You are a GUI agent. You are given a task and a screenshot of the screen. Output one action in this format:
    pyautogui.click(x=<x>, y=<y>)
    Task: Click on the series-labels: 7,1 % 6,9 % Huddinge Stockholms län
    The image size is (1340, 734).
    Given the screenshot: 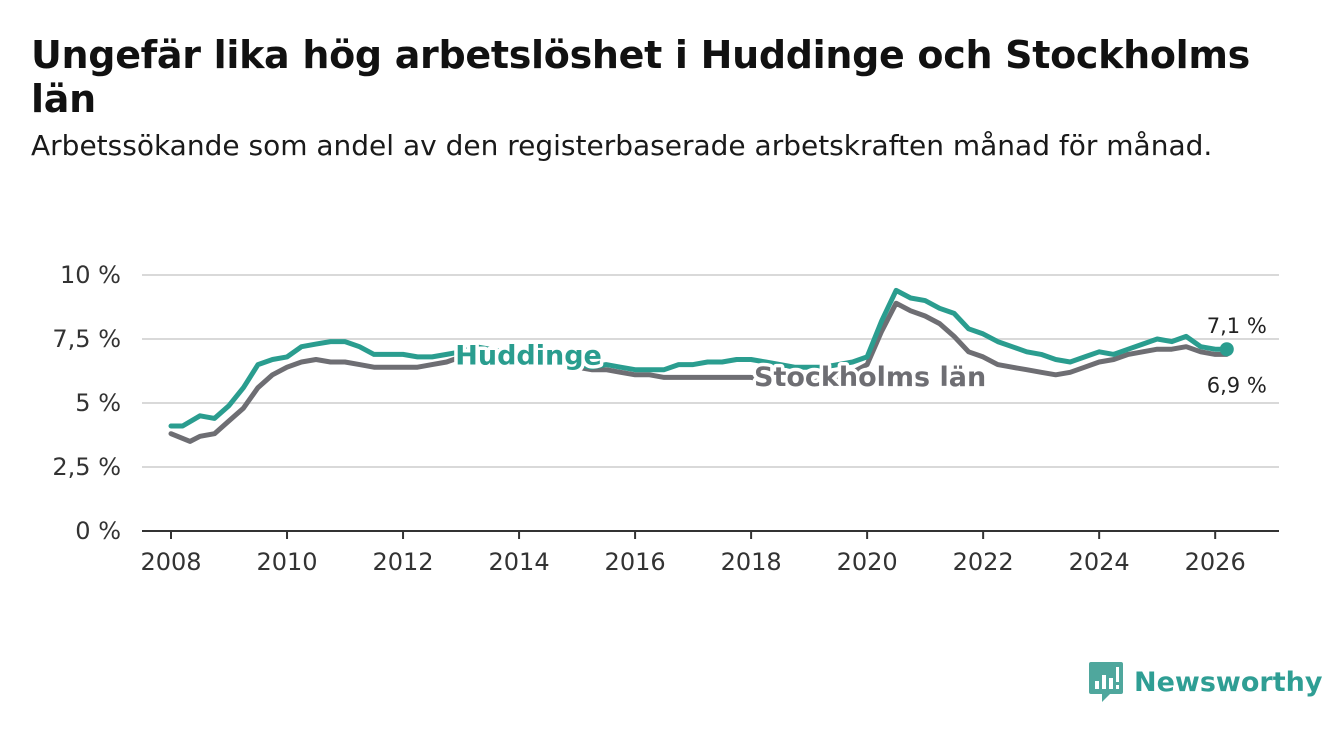 What is the action you would take?
    pyautogui.click(x=861, y=356)
    